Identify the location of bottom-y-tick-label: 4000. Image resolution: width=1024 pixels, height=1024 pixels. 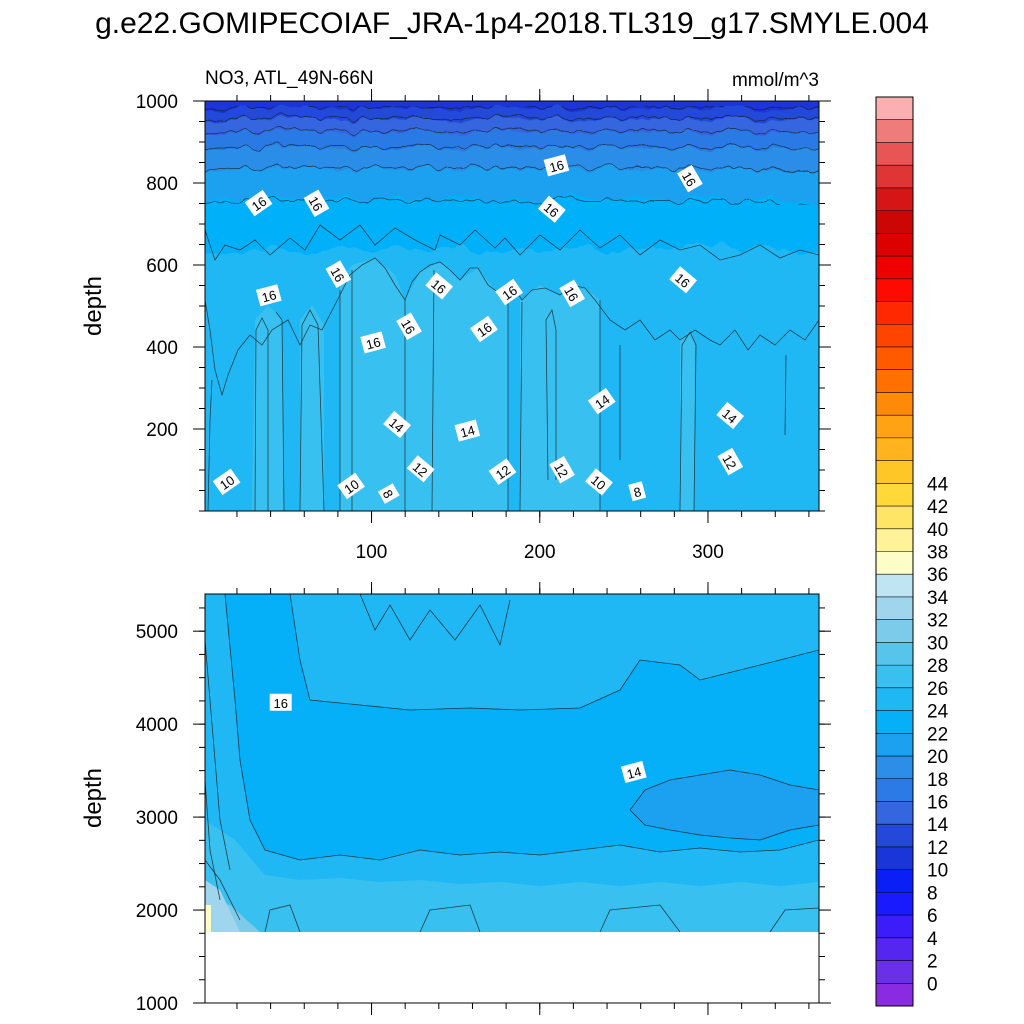
(157, 725).